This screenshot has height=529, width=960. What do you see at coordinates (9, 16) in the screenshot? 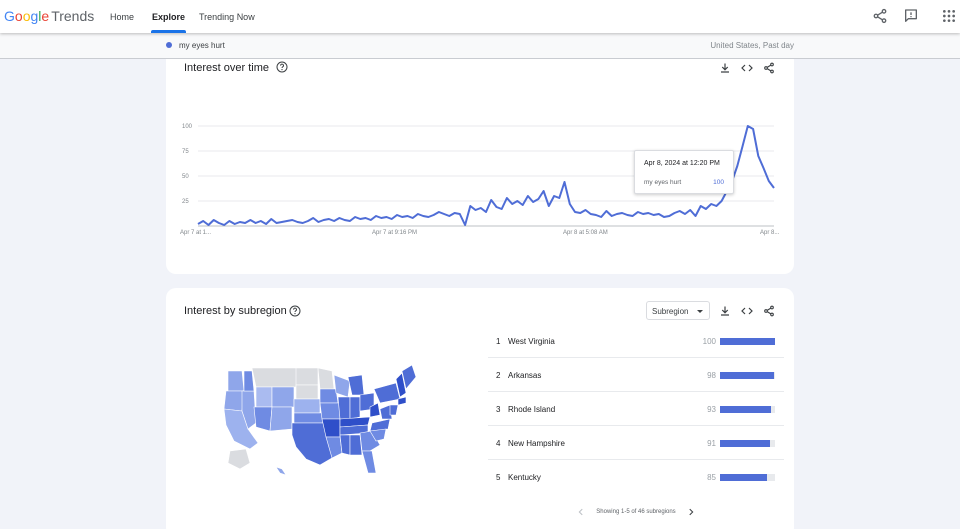
I see `logo-letter: G` at bounding box center [9, 16].